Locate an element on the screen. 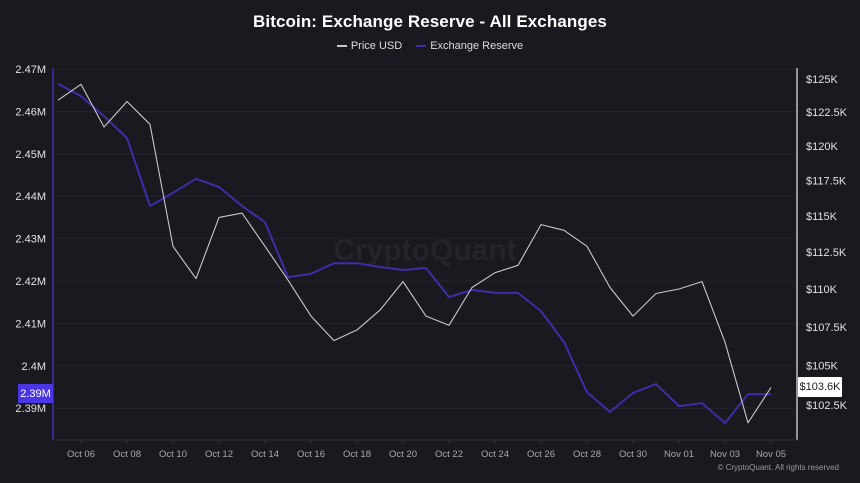 The image size is (860, 483). x-axis-tick-label: Oct 16 is located at coordinates (311, 454).